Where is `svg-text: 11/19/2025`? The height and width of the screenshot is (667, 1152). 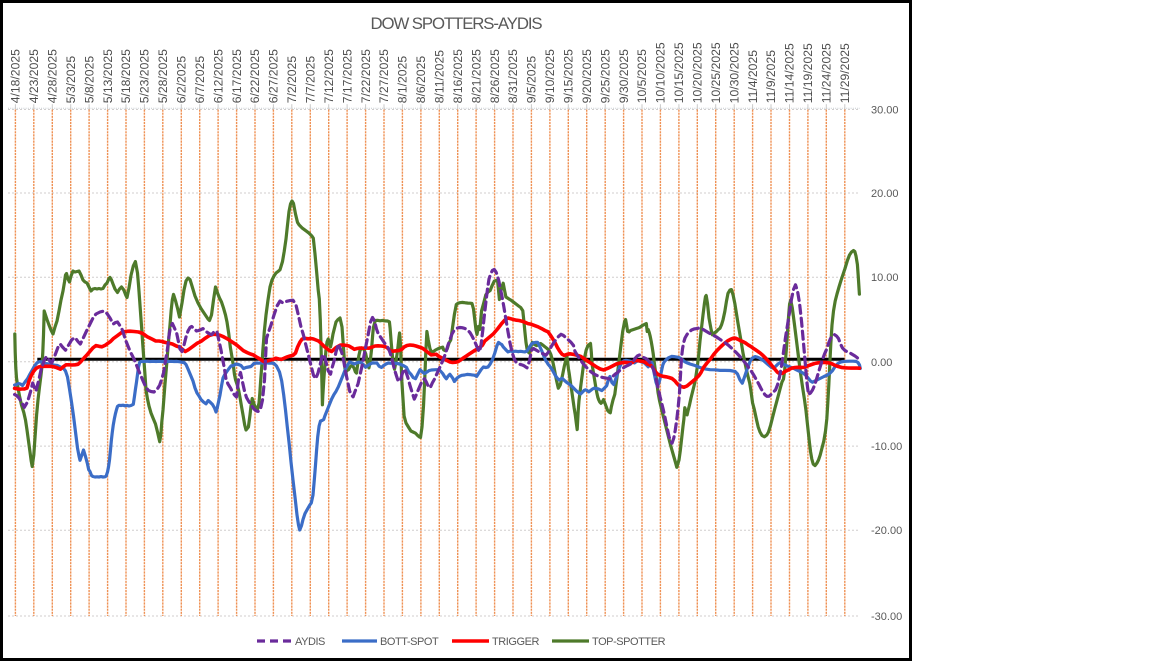
svg-text: 11/19/2025 is located at coordinates (808, 73).